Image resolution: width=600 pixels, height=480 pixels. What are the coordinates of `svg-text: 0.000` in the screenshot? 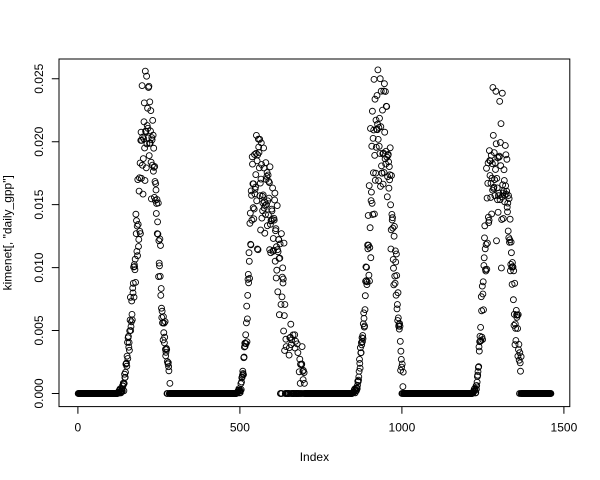 It's located at (39, 393).